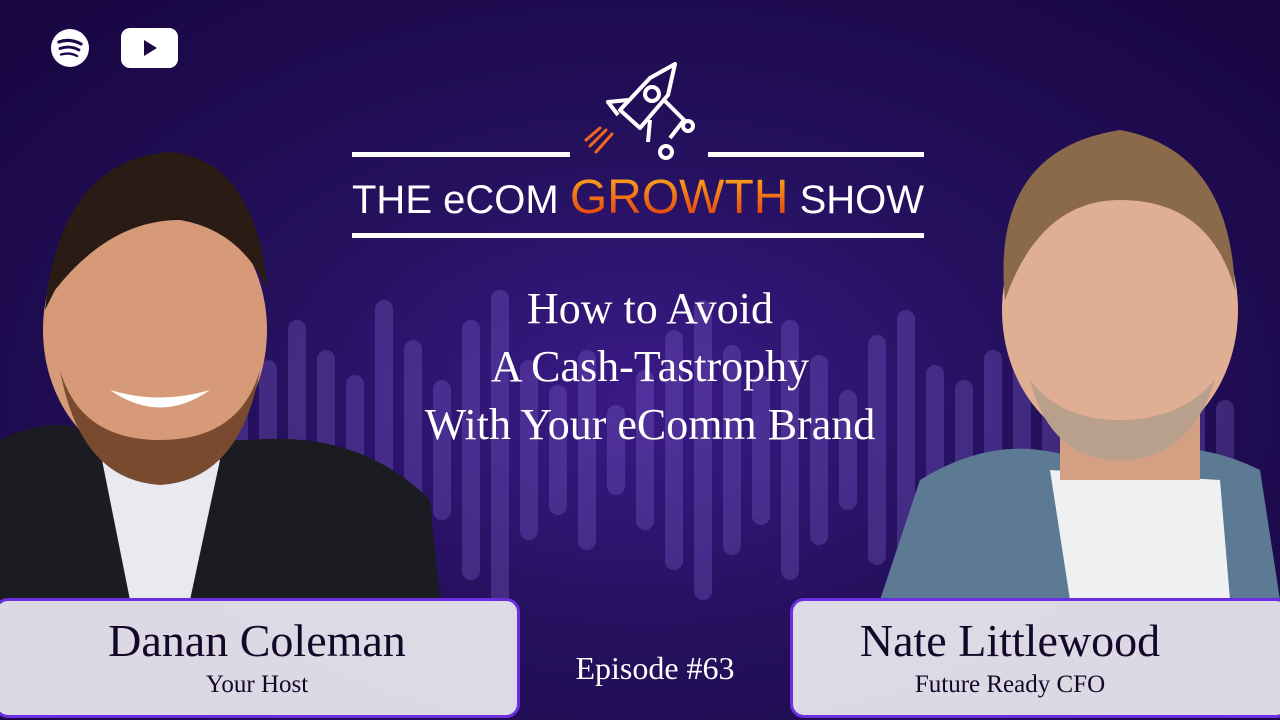 This screenshot has width=1280, height=720. I want to click on show-title-suffix: SHOW, so click(861, 200).